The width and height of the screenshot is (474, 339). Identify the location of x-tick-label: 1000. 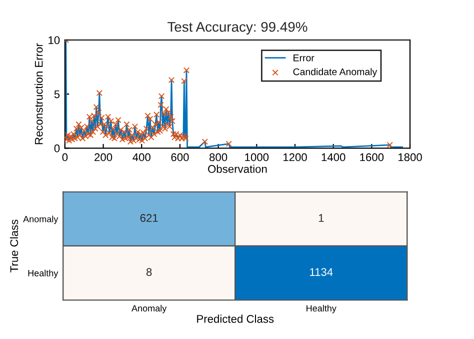
(257, 157).